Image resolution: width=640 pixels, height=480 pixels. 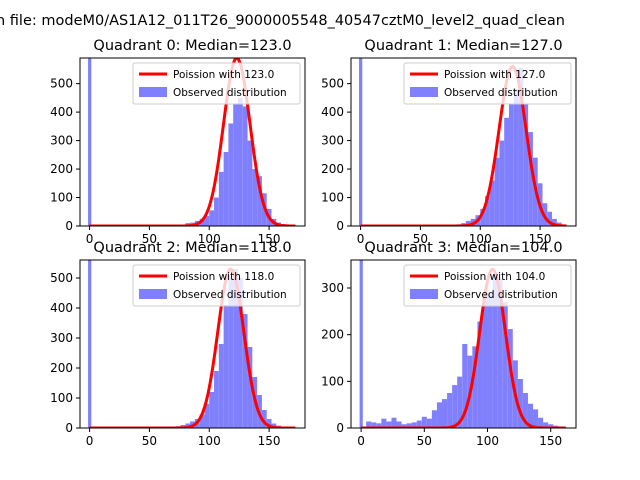 I want to click on legend: Poission with 118.0 Observed distribution, so click(x=216, y=285).